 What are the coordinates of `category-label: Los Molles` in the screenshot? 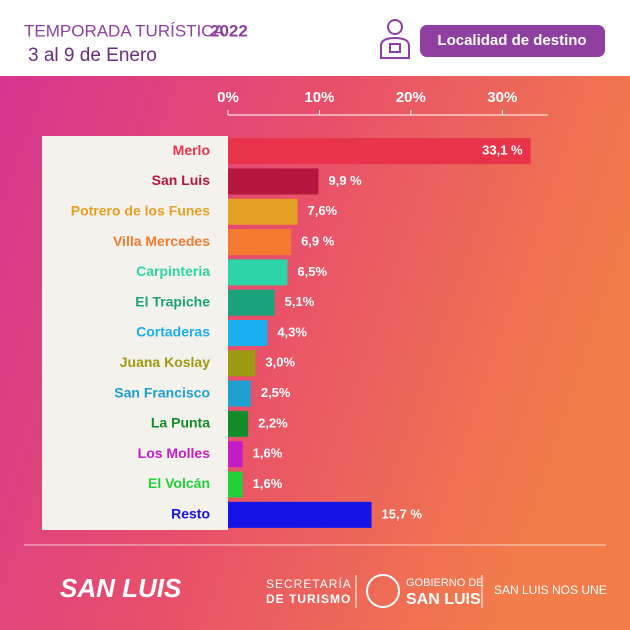 It's located at (174, 453).